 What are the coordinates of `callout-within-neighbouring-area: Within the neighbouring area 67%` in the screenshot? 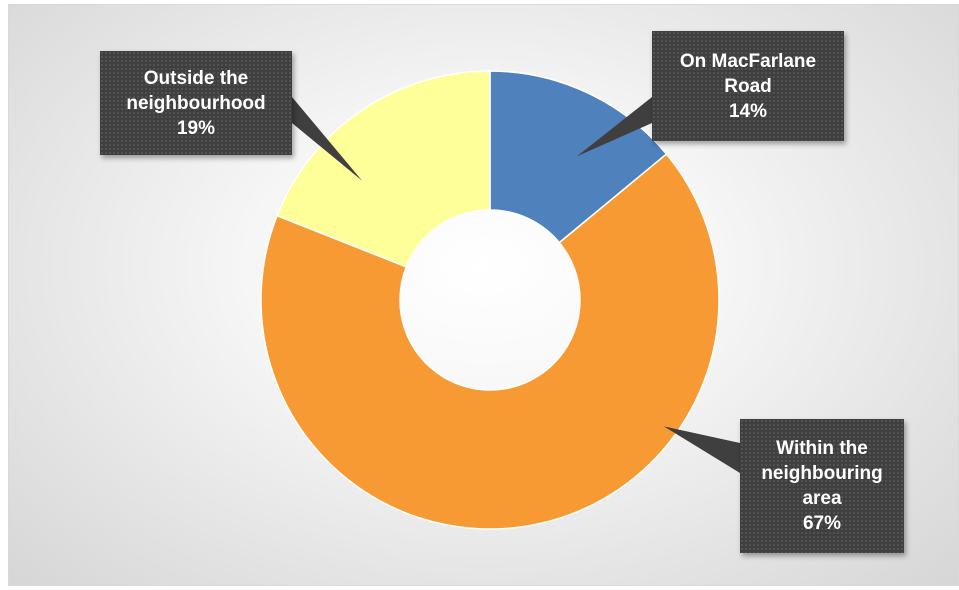 It's located at (822, 486).